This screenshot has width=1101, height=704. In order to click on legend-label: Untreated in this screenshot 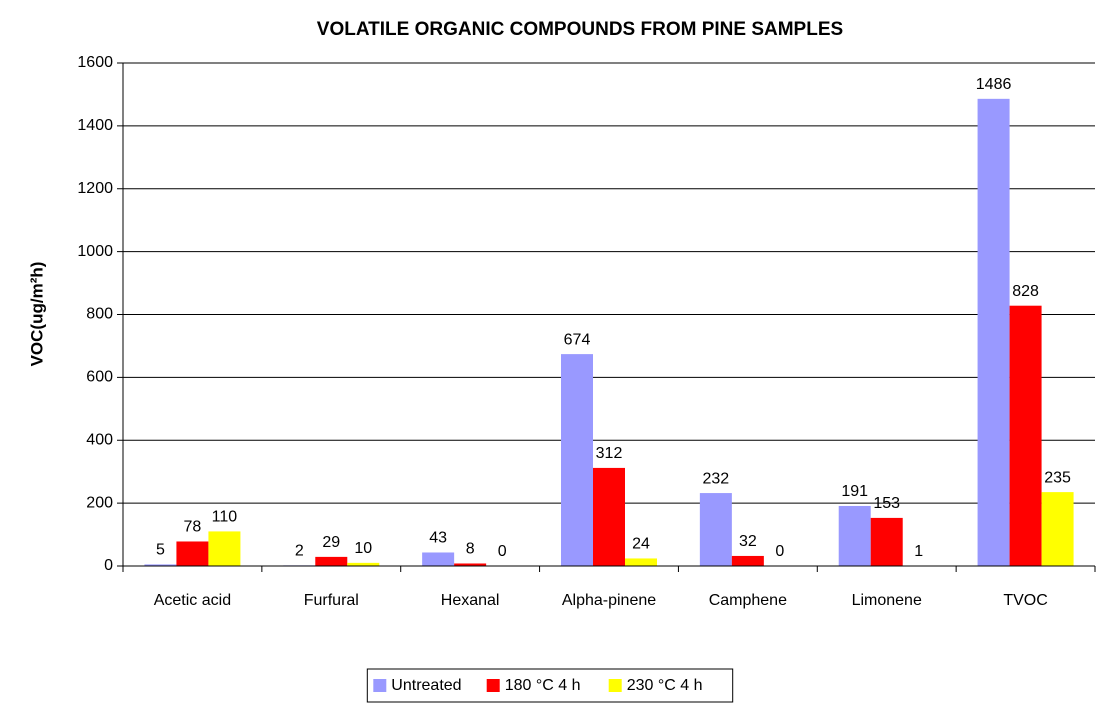, I will do `click(426, 685)`.